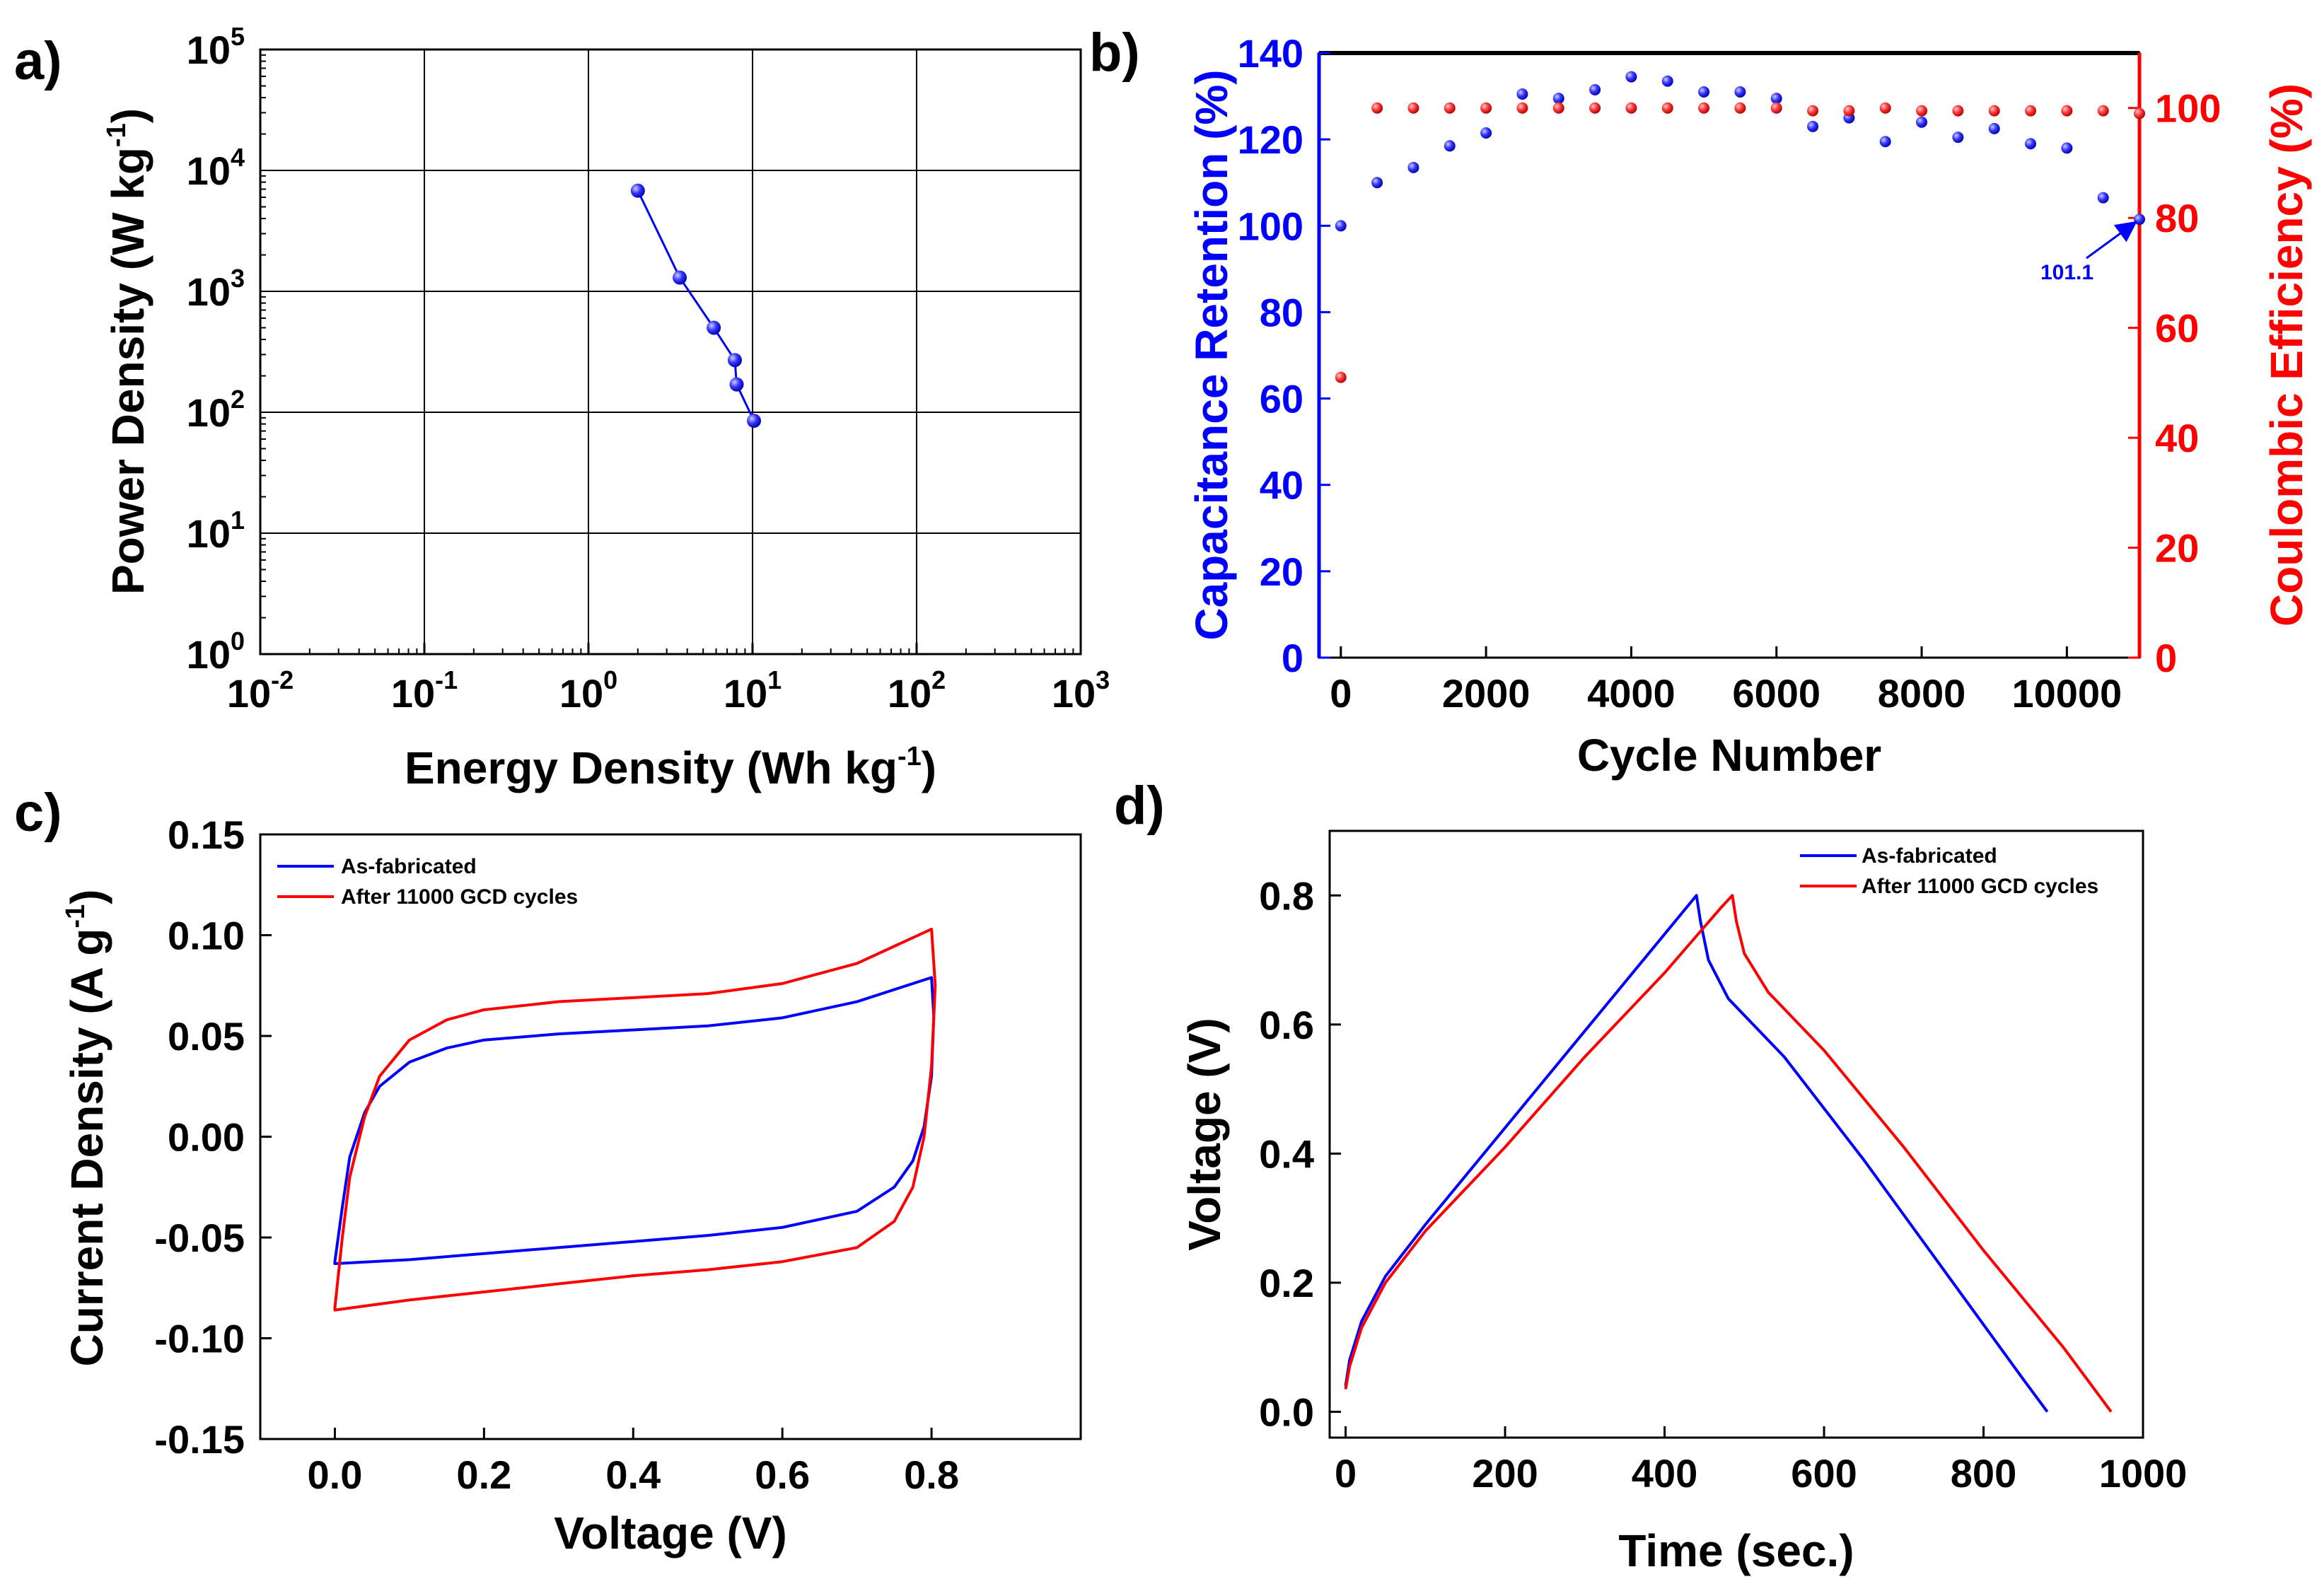  I want to click on panel-a-ytick-label: 10⁵, so click(216, 47).